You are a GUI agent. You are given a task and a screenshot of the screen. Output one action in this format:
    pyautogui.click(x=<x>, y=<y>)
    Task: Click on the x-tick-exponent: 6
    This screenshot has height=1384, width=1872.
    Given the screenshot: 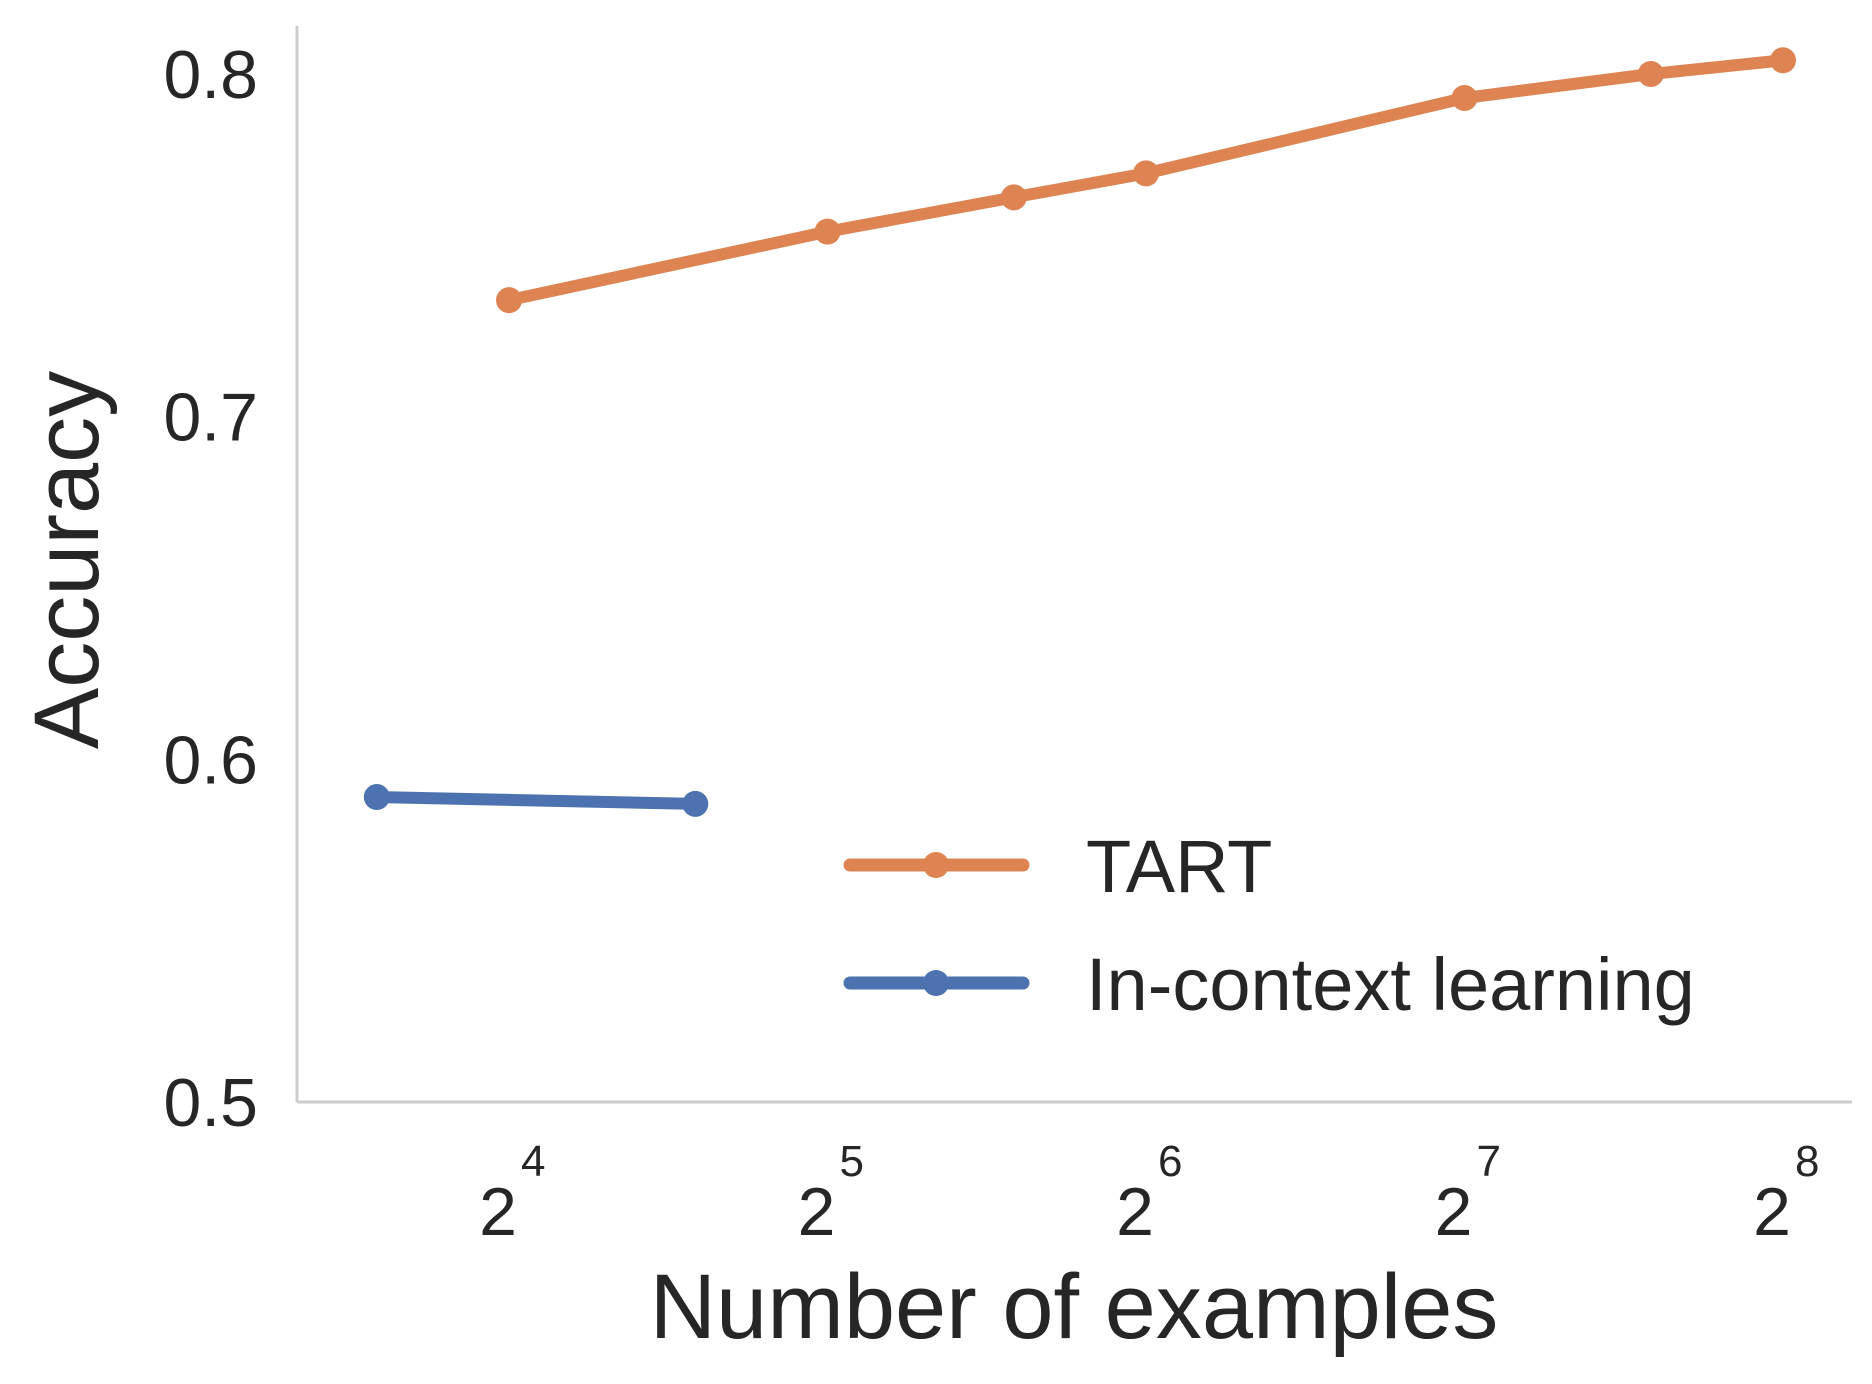 What is the action you would take?
    pyautogui.click(x=1170, y=1161)
    